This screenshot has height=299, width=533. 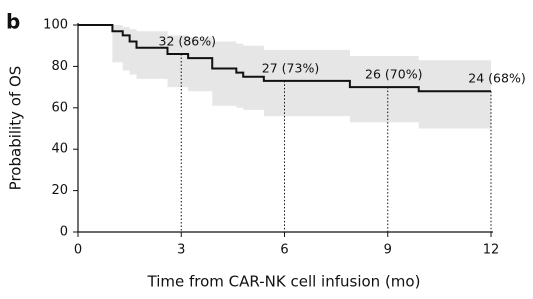 What do you see at coordinates (59, 107) in the screenshot?
I see `y-tick-label: 60` at bounding box center [59, 107].